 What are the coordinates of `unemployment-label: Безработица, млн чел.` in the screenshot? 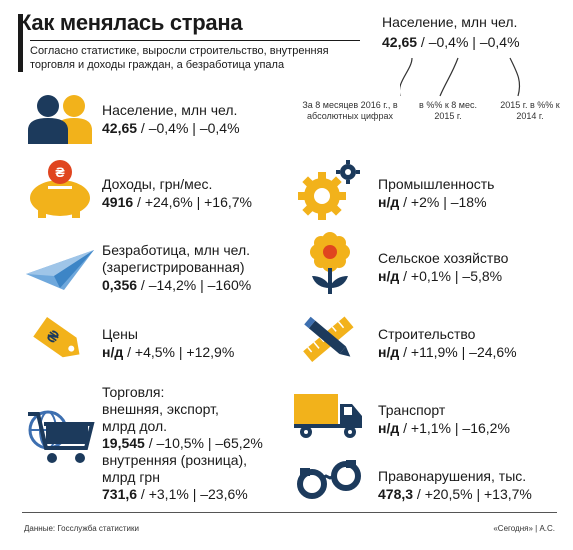 It's located at (176, 250).